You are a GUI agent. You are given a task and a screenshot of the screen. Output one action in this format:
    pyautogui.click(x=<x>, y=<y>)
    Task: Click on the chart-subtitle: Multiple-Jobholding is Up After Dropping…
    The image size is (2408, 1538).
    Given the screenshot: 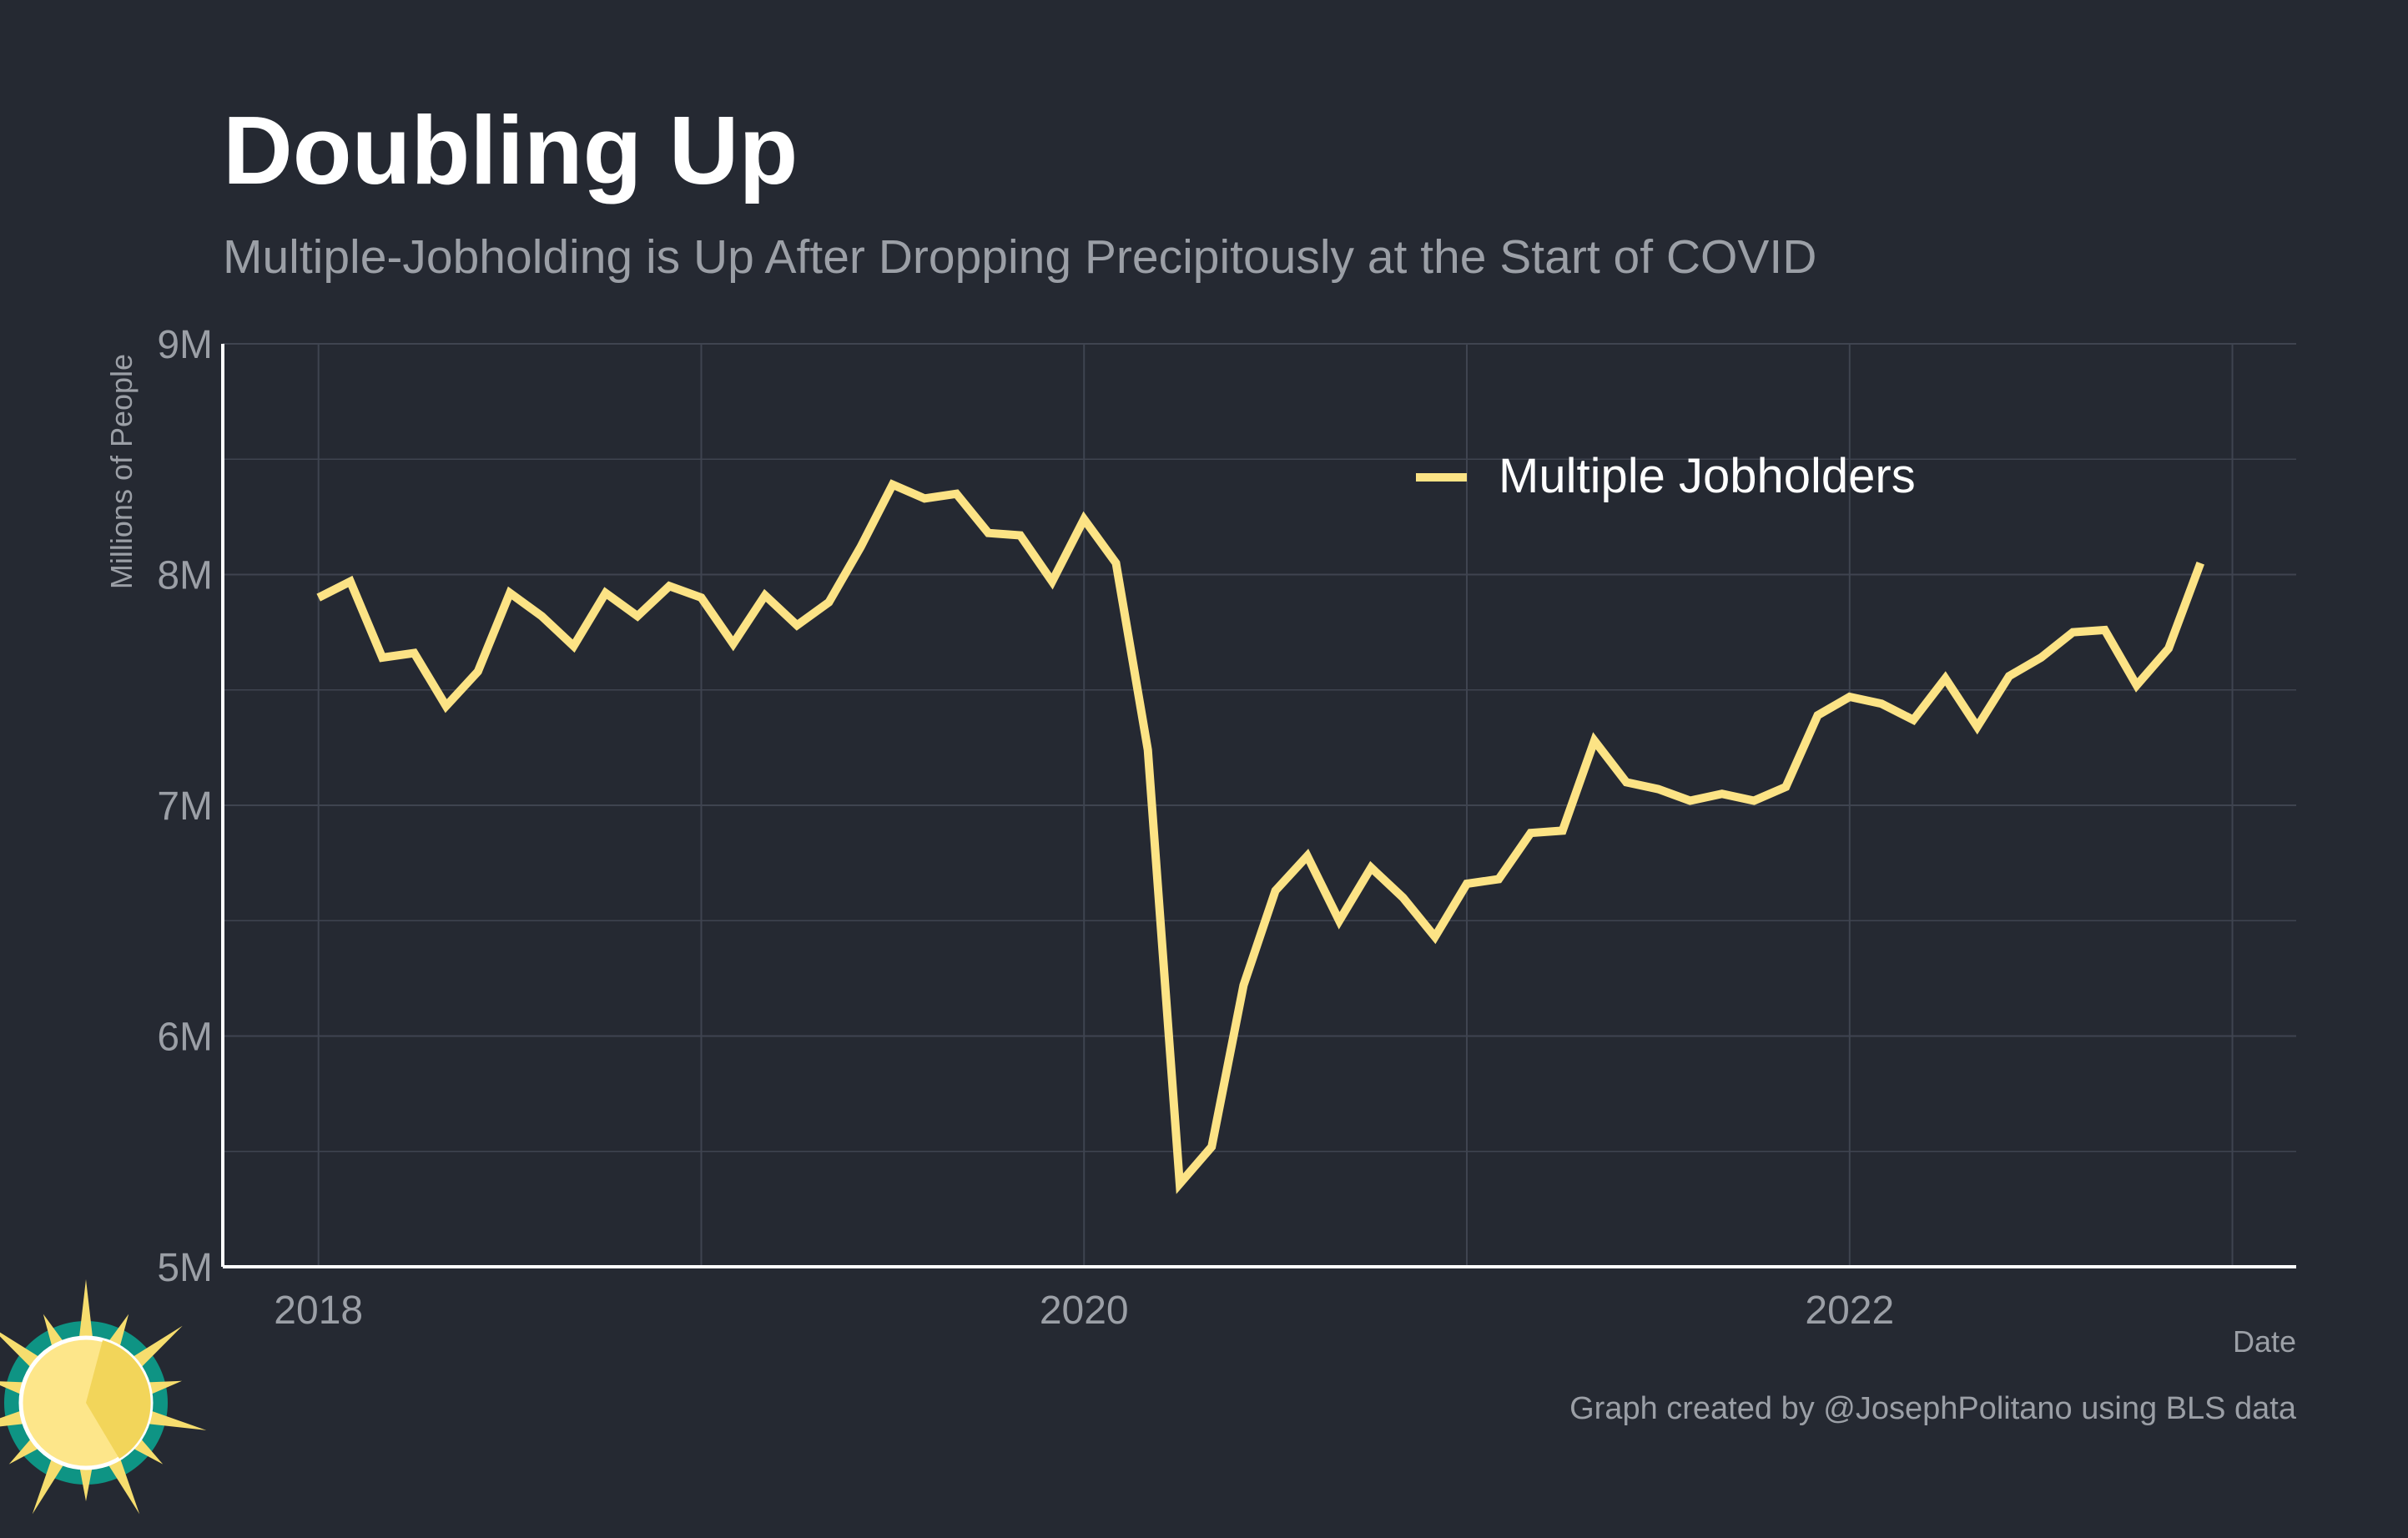 What is the action you would take?
    pyautogui.click(x=1019, y=257)
    